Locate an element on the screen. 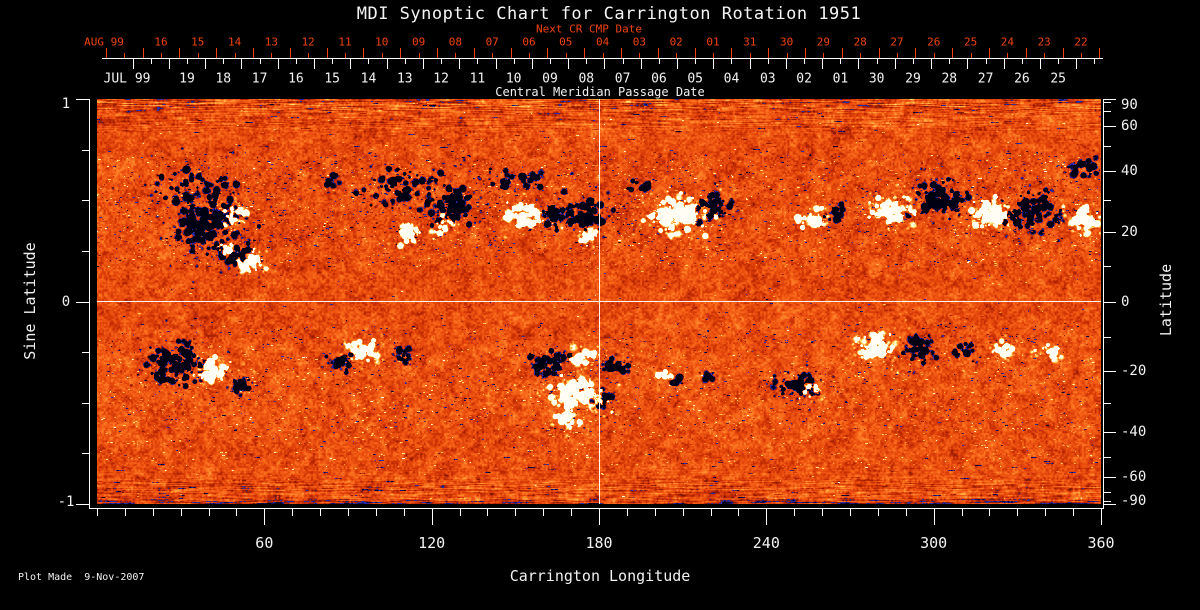 The height and width of the screenshot is (610, 1200). right-lat-label: 0 is located at coordinates (1125, 301).